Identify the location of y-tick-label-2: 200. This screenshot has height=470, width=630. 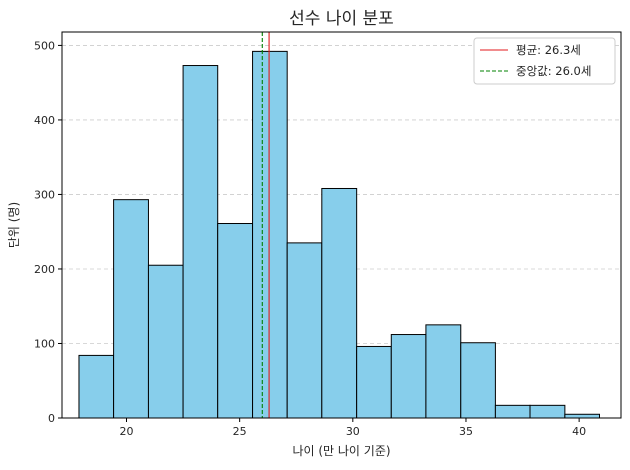
(44, 269).